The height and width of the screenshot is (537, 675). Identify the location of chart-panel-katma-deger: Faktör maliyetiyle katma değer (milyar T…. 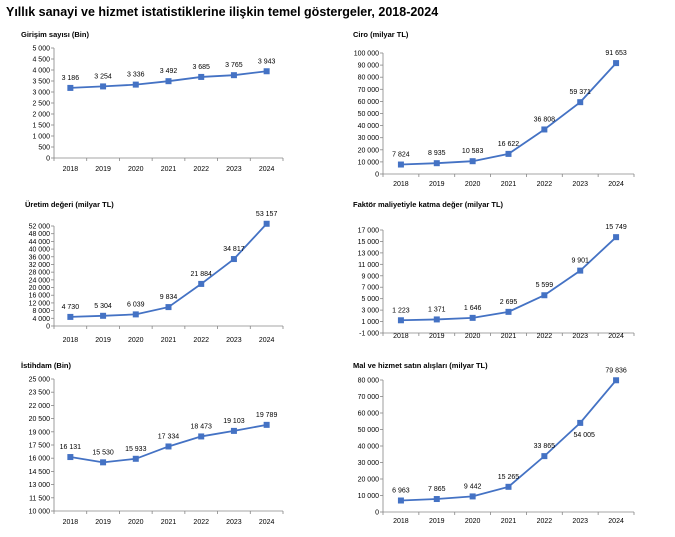
(507, 271).